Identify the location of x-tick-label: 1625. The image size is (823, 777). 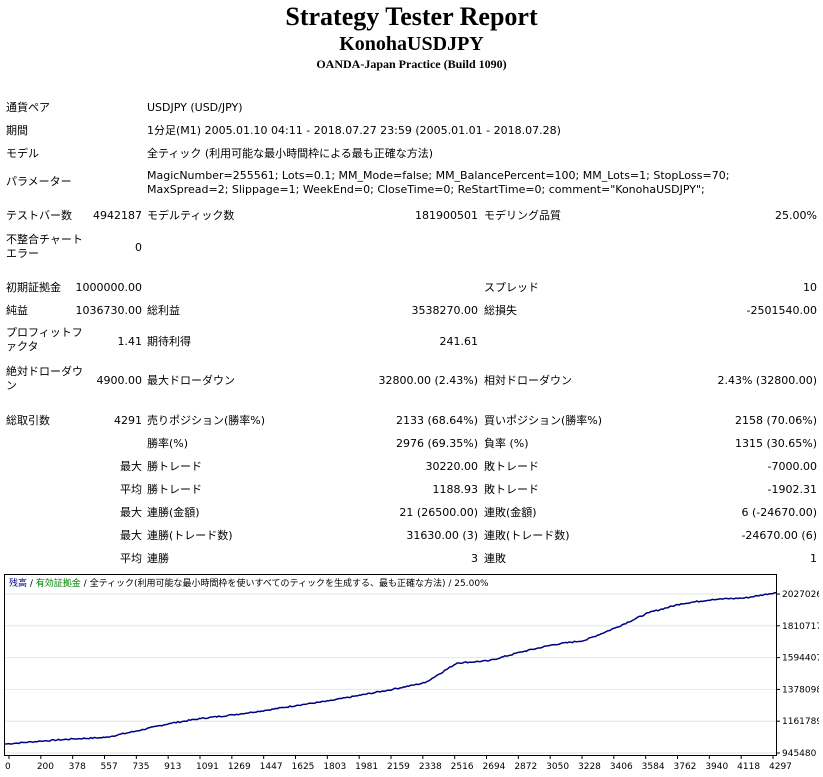
(303, 767).